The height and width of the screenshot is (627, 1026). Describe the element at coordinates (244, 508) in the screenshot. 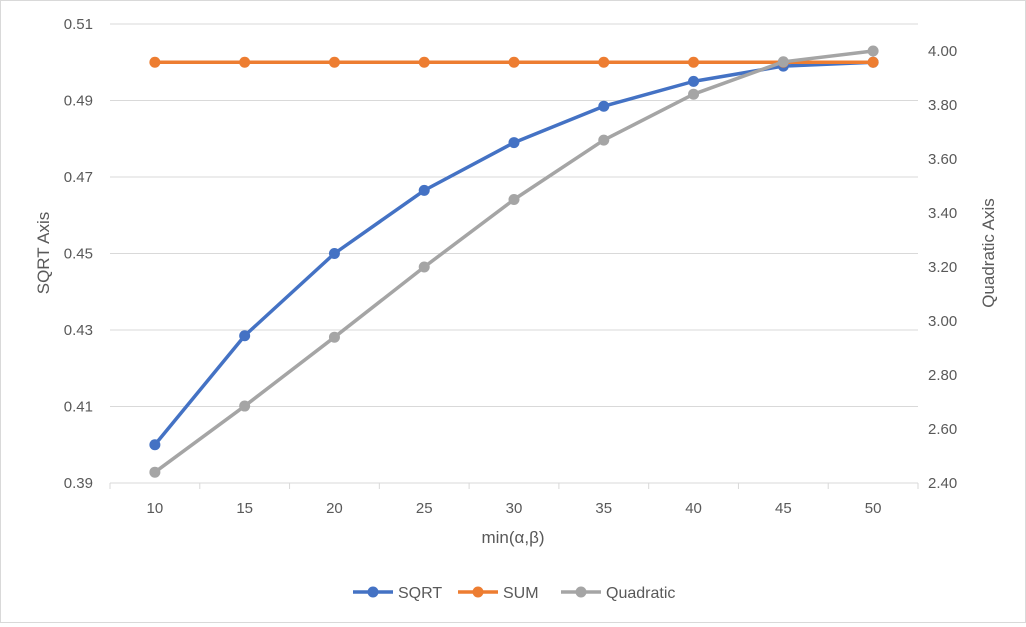

I see `x-tick-label: 15` at that location.